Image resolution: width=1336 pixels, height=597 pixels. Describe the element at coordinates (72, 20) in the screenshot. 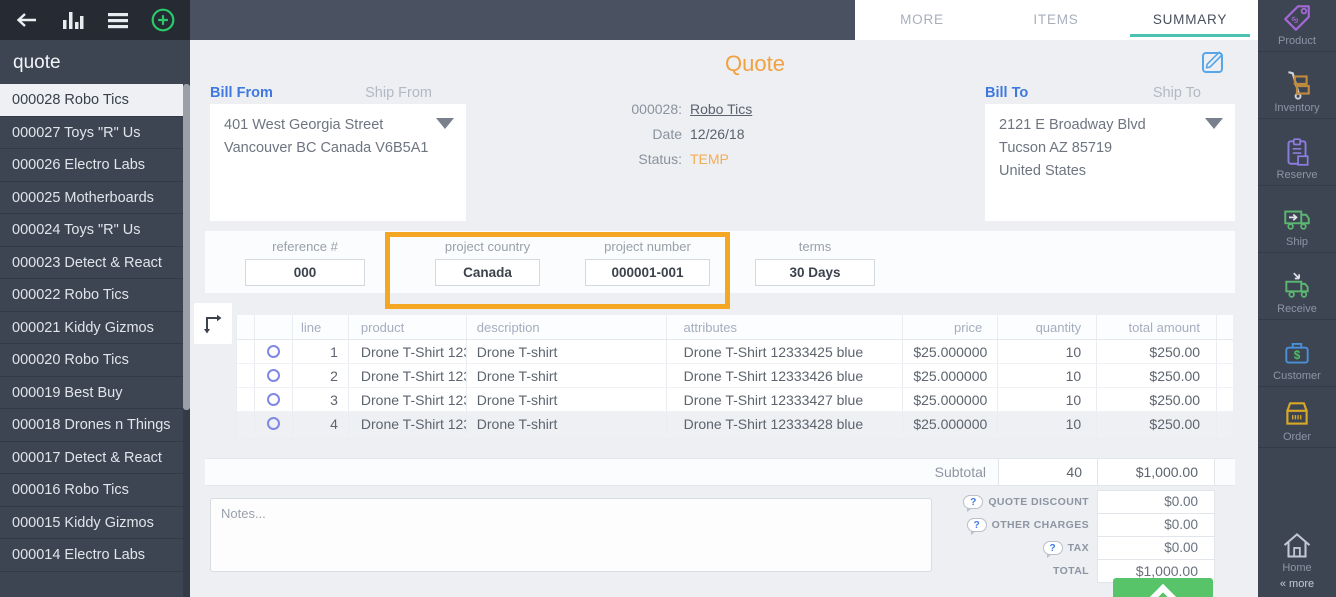

I see `bar-chart-icon` at that location.